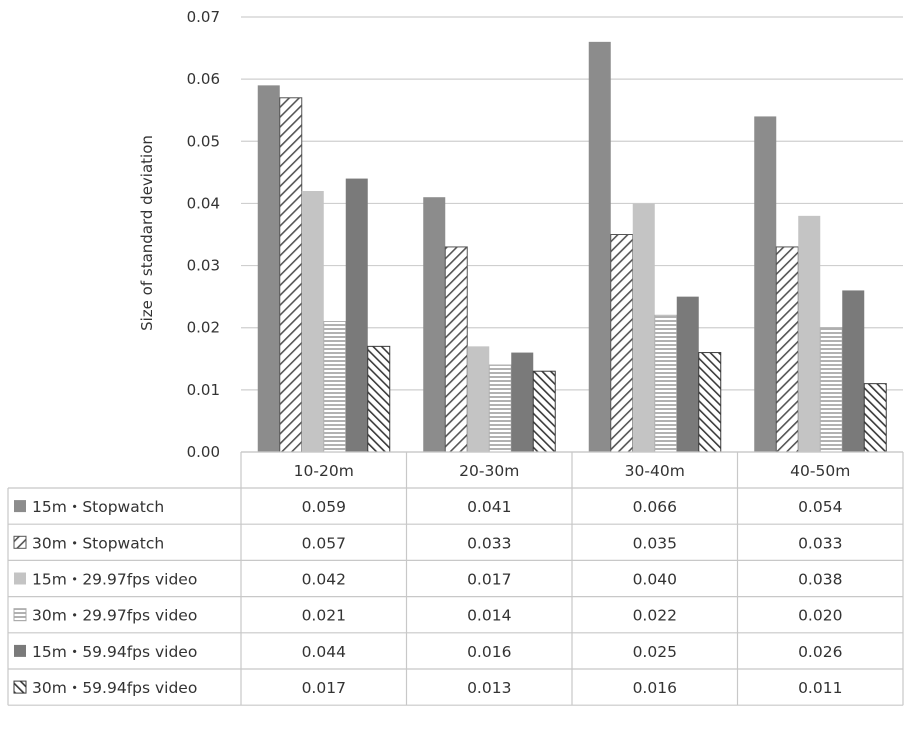 Image resolution: width=905 pixels, height=751 pixels. What do you see at coordinates (203, 79) in the screenshot?
I see `y-tick-label: 0.06` at bounding box center [203, 79].